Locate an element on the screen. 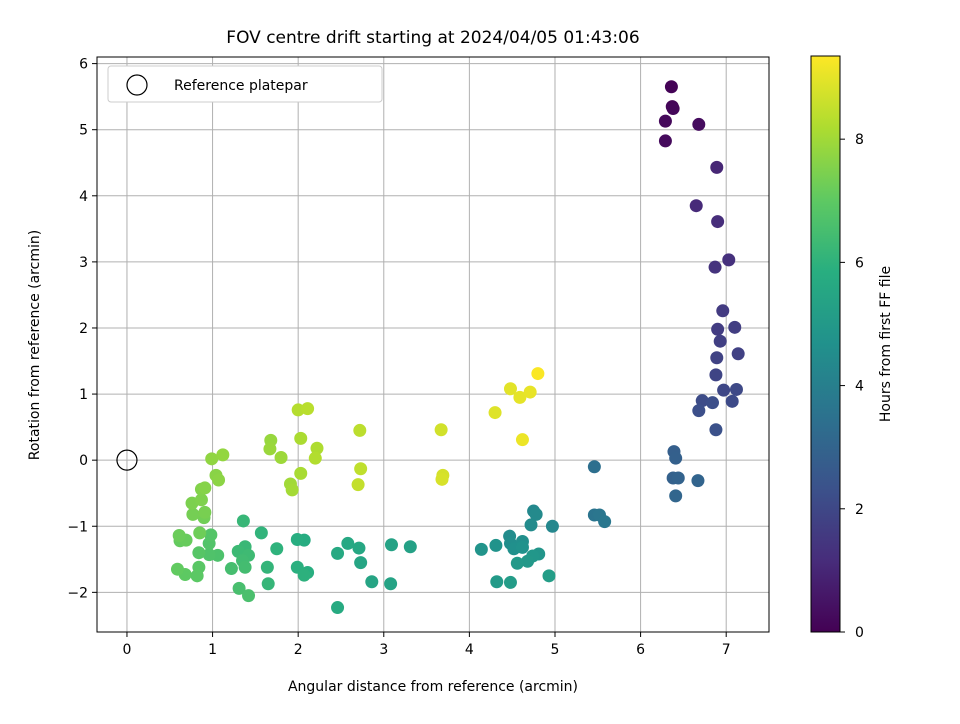  reference-marker is located at coordinates (127, 460).